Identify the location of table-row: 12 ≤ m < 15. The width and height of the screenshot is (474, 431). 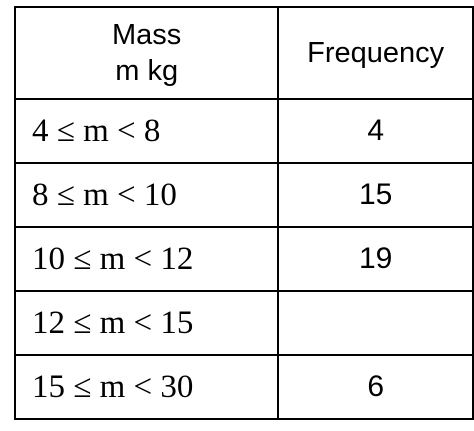
(243, 323).